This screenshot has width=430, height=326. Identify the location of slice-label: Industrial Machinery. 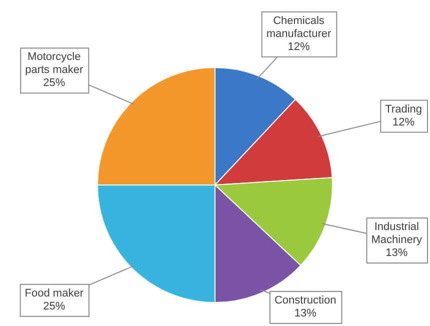
(396, 233).